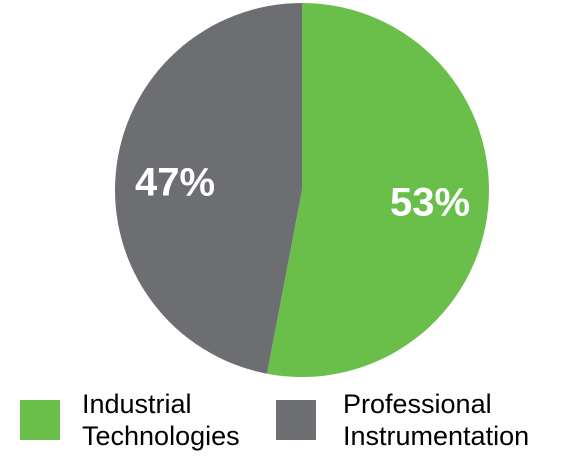 This screenshot has width=566, height=459. Describe the element at coordinates (296, 420) in the screenshot. I see `legend-swatch-professional-instrumentation` at that location.